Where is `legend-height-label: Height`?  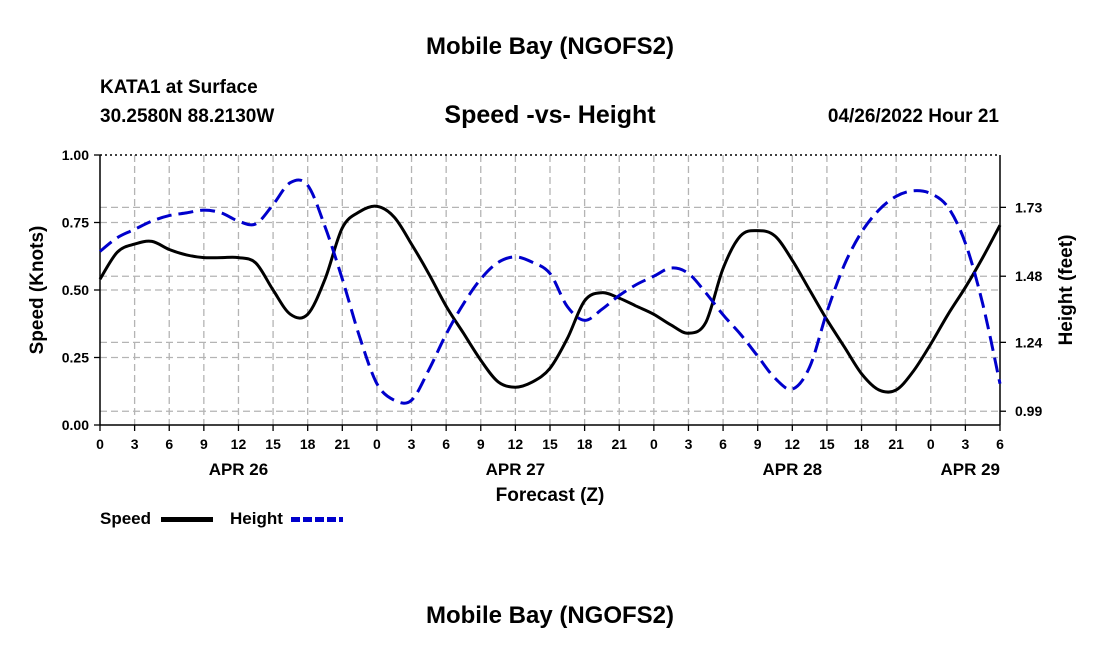
legend-height-label: Height is located at coordinates (256, 518).